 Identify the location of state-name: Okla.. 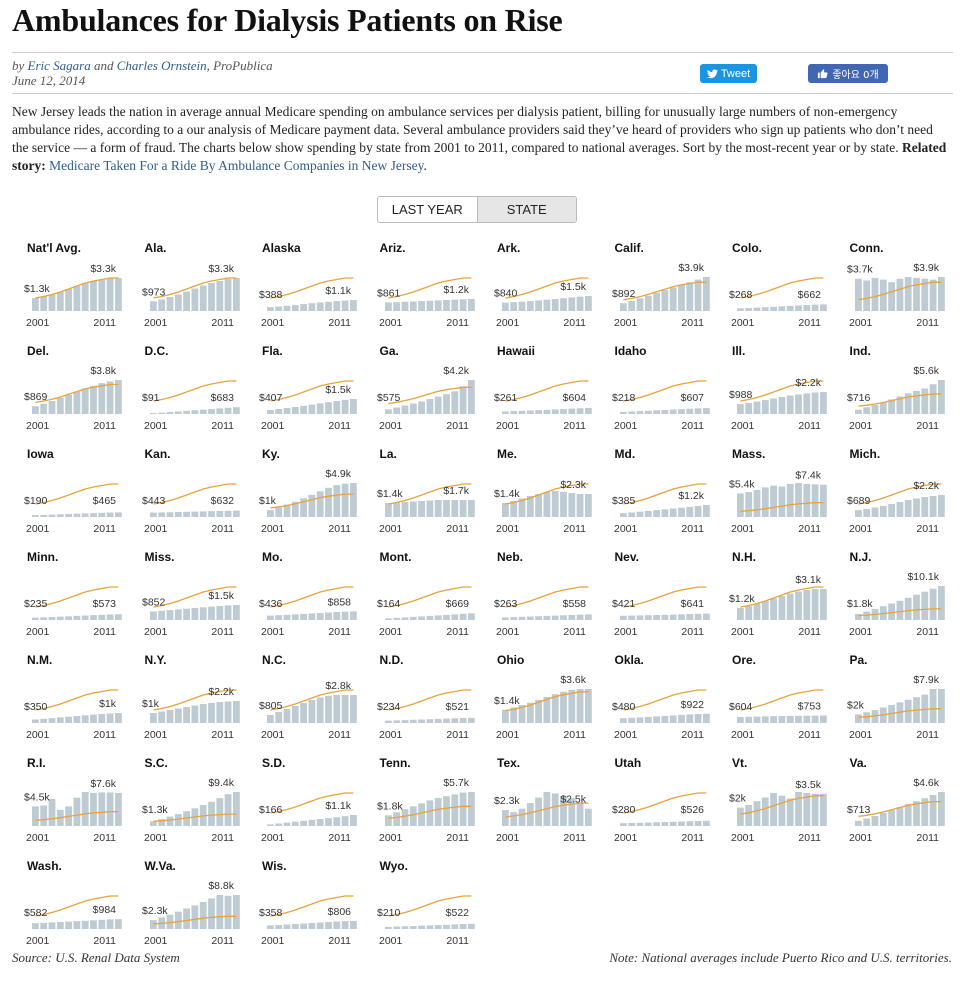
(629, 660).